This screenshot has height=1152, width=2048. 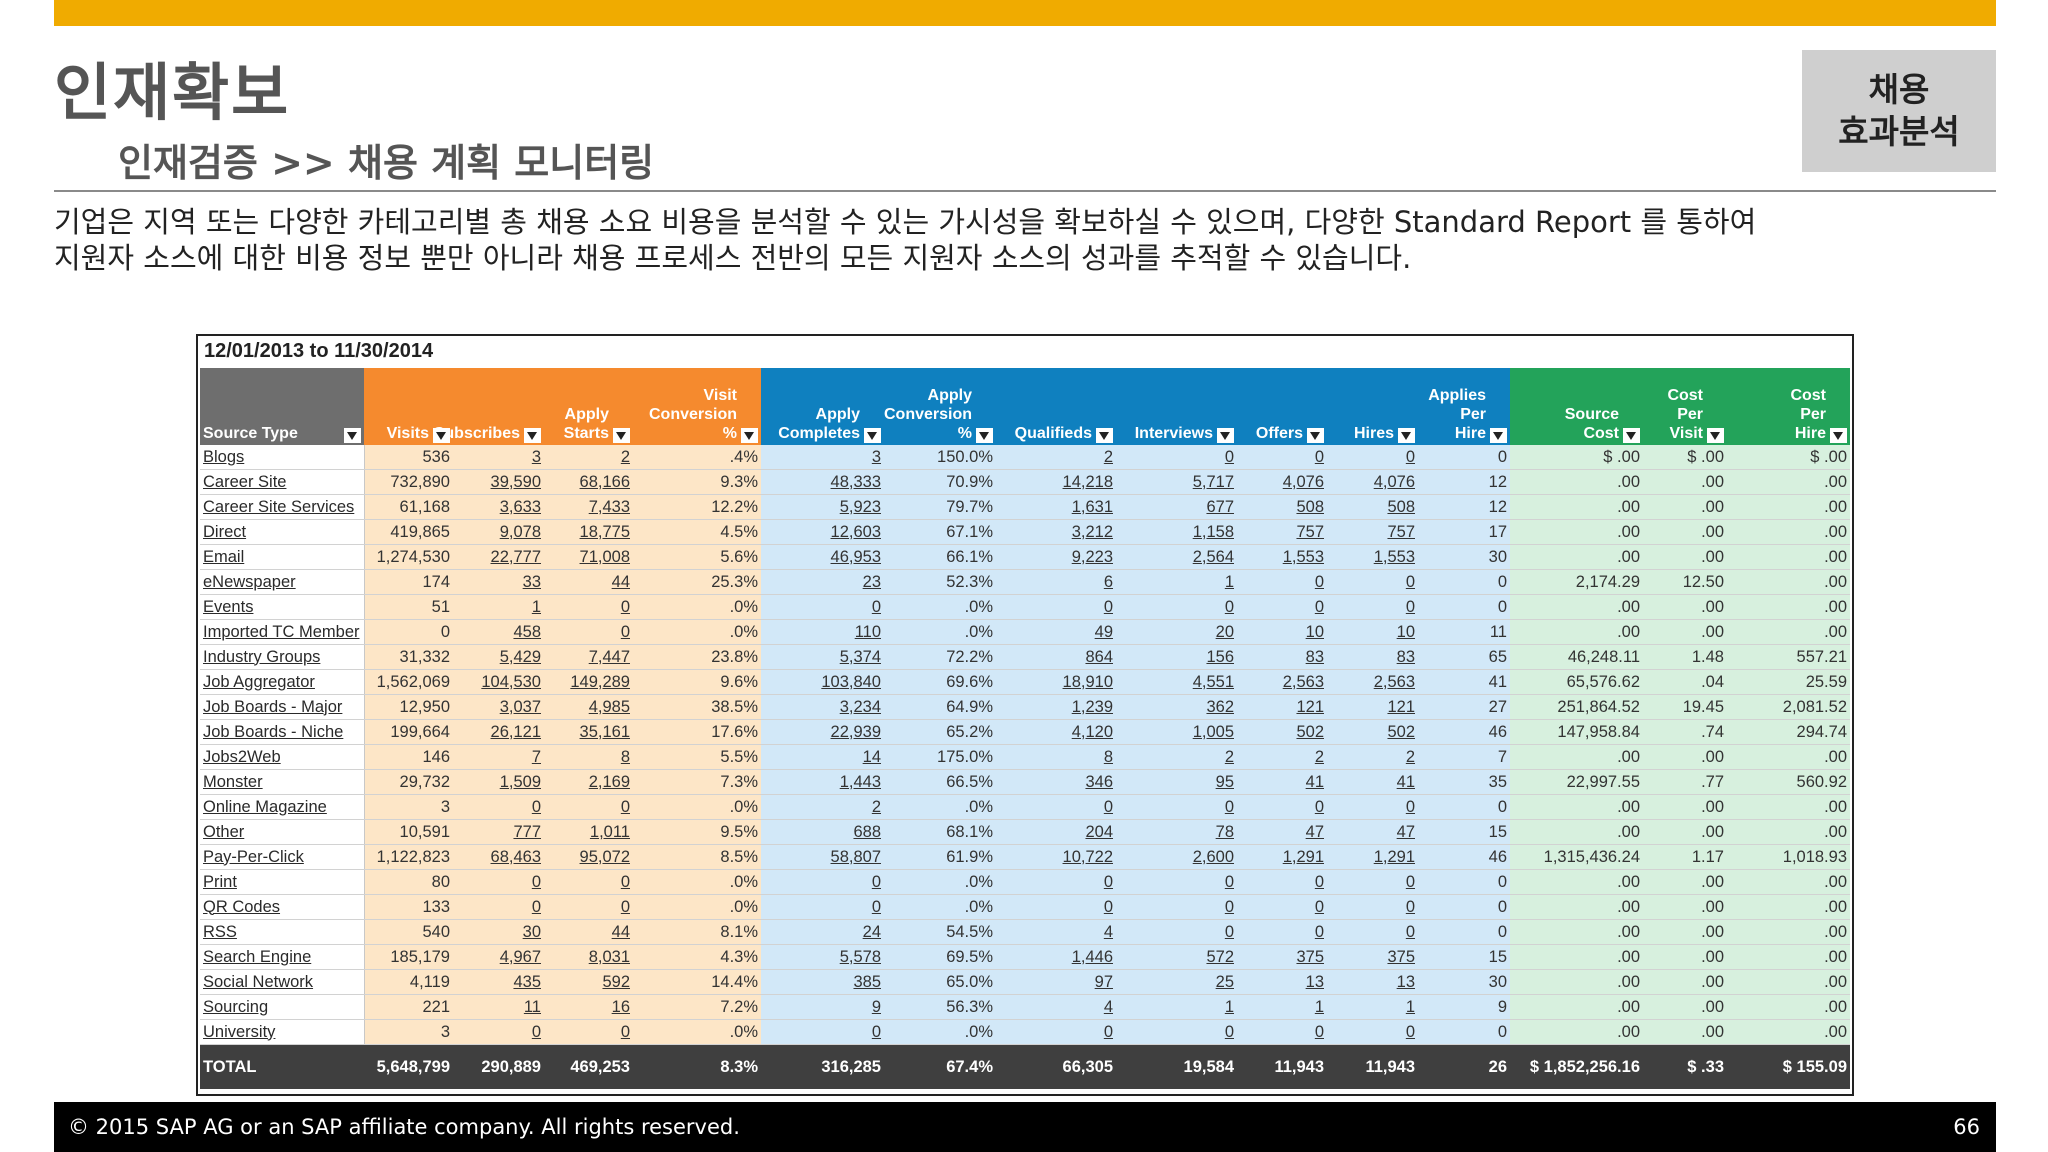 What do you see at coordinates (282, 757) in the screenshot?
I see `source-type-link: Jobs2Web` at bounding box center [282, 757].